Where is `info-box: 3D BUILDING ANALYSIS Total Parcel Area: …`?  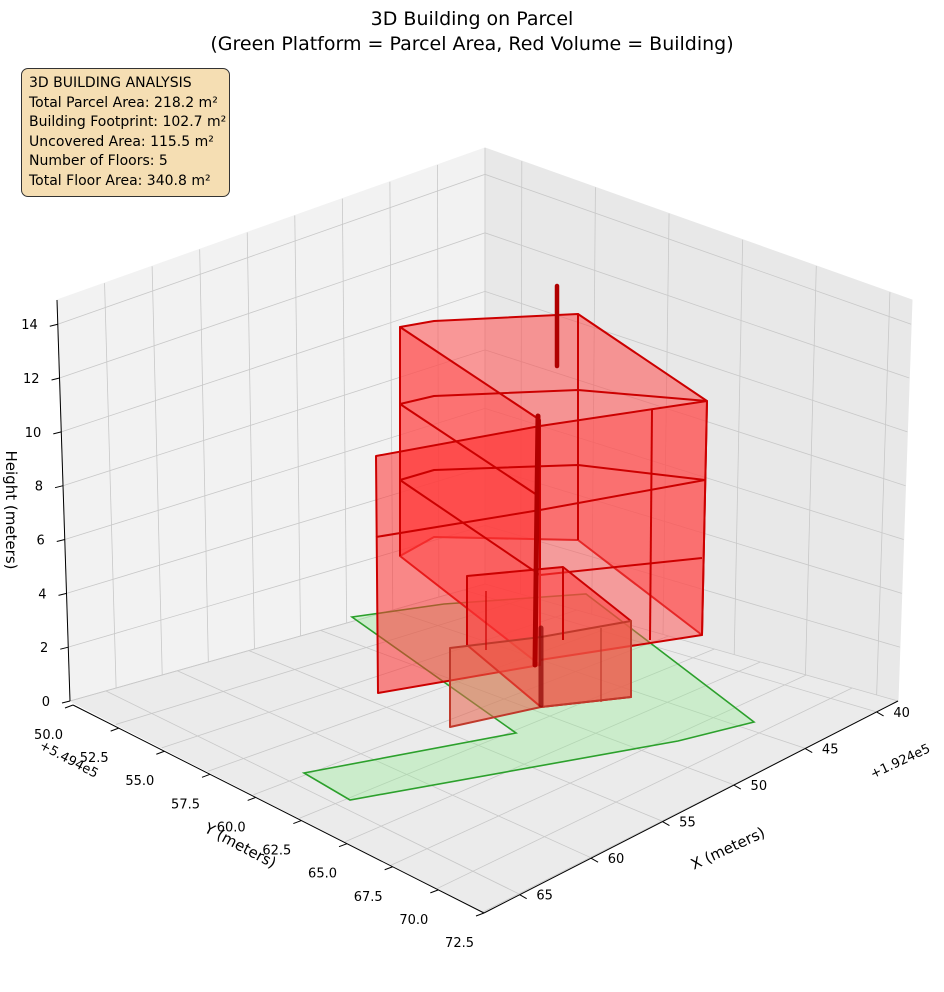 info-box: 3D BUILDING ANALYSIS Total Parcel Area: … is located at coordinates (125, 132).